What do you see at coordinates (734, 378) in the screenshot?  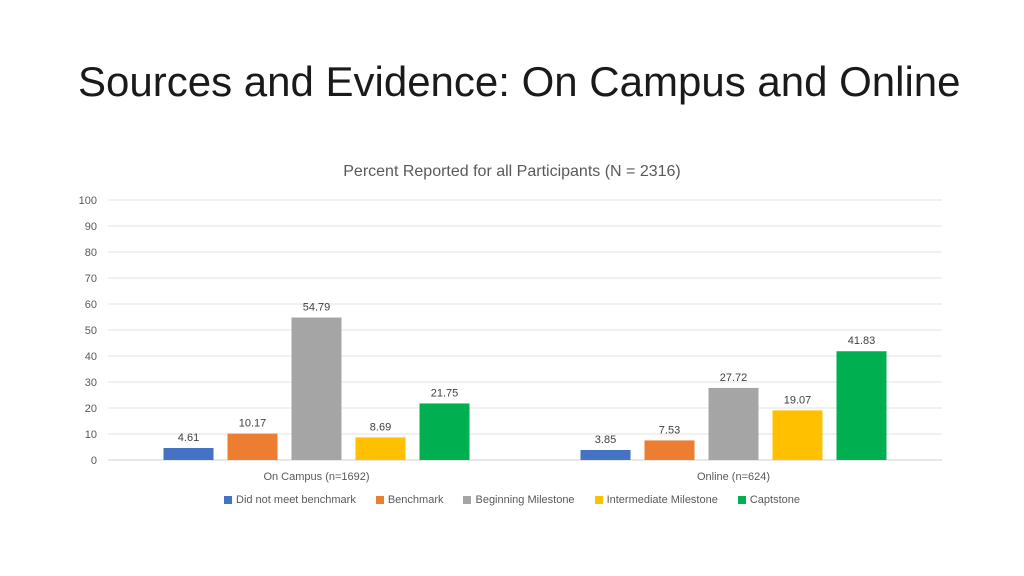 I see `data-label: 27.72` at bounding box center [734, 378].